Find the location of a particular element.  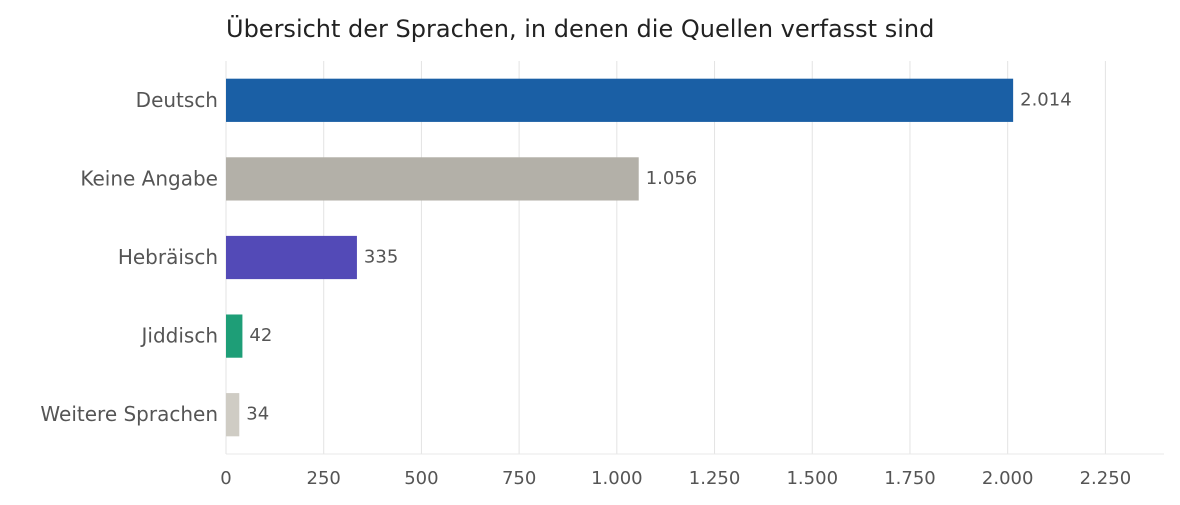

y-tick-label: Hebräisch is located at coordinates (168, 257).